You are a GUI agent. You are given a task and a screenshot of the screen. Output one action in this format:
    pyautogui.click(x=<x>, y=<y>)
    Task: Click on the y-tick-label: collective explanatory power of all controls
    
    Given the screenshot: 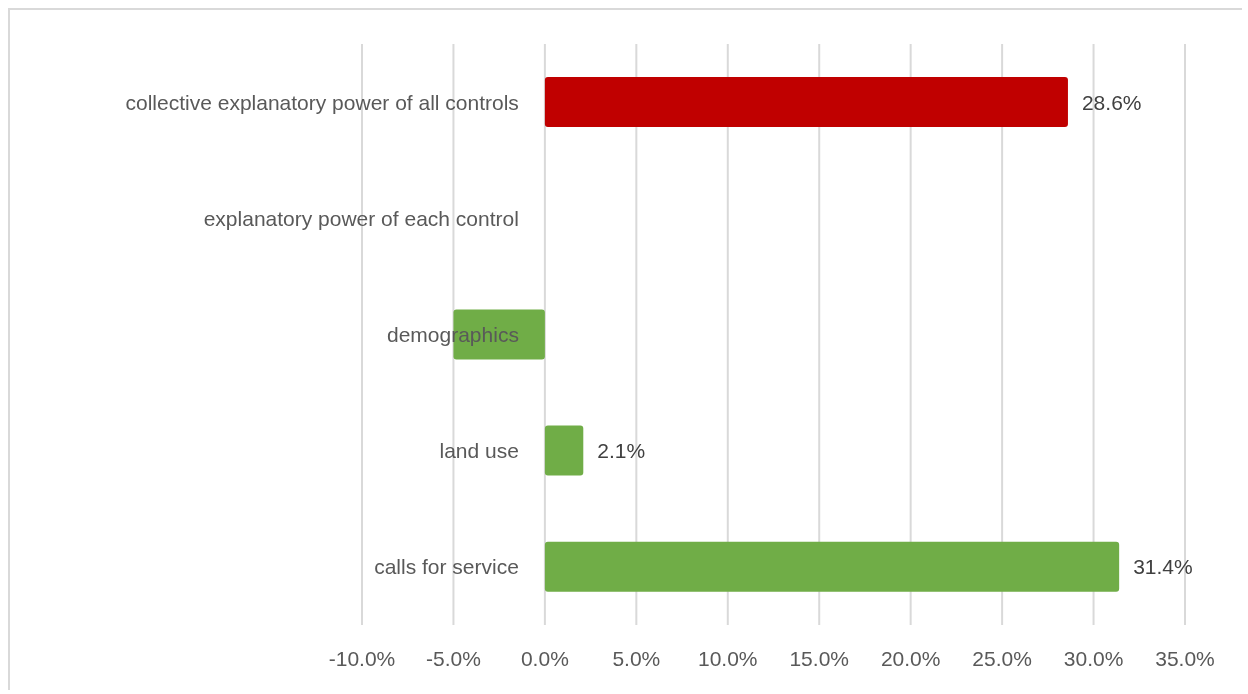 What is the action you would take?
    pyautogui.click(x=322, y=102)
    